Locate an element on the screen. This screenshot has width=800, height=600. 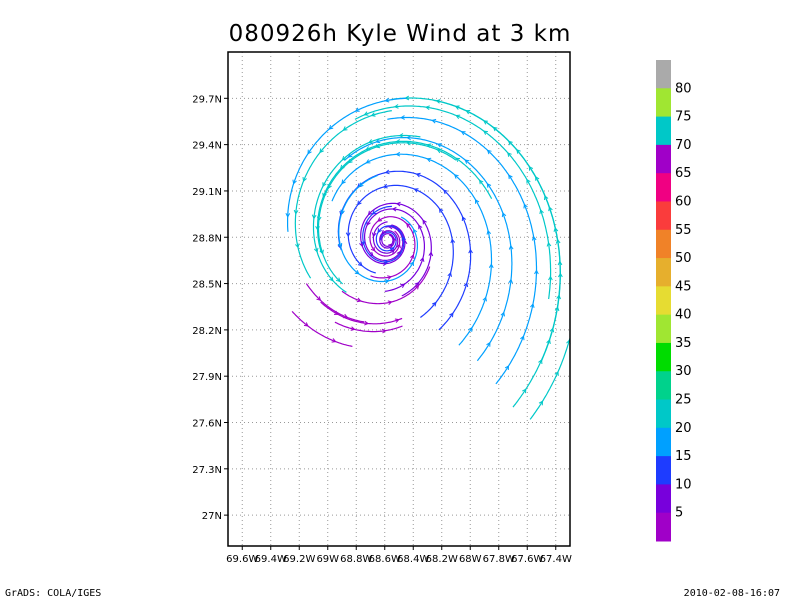
colorbar-label: 15 is located at coordinates (683, 456).